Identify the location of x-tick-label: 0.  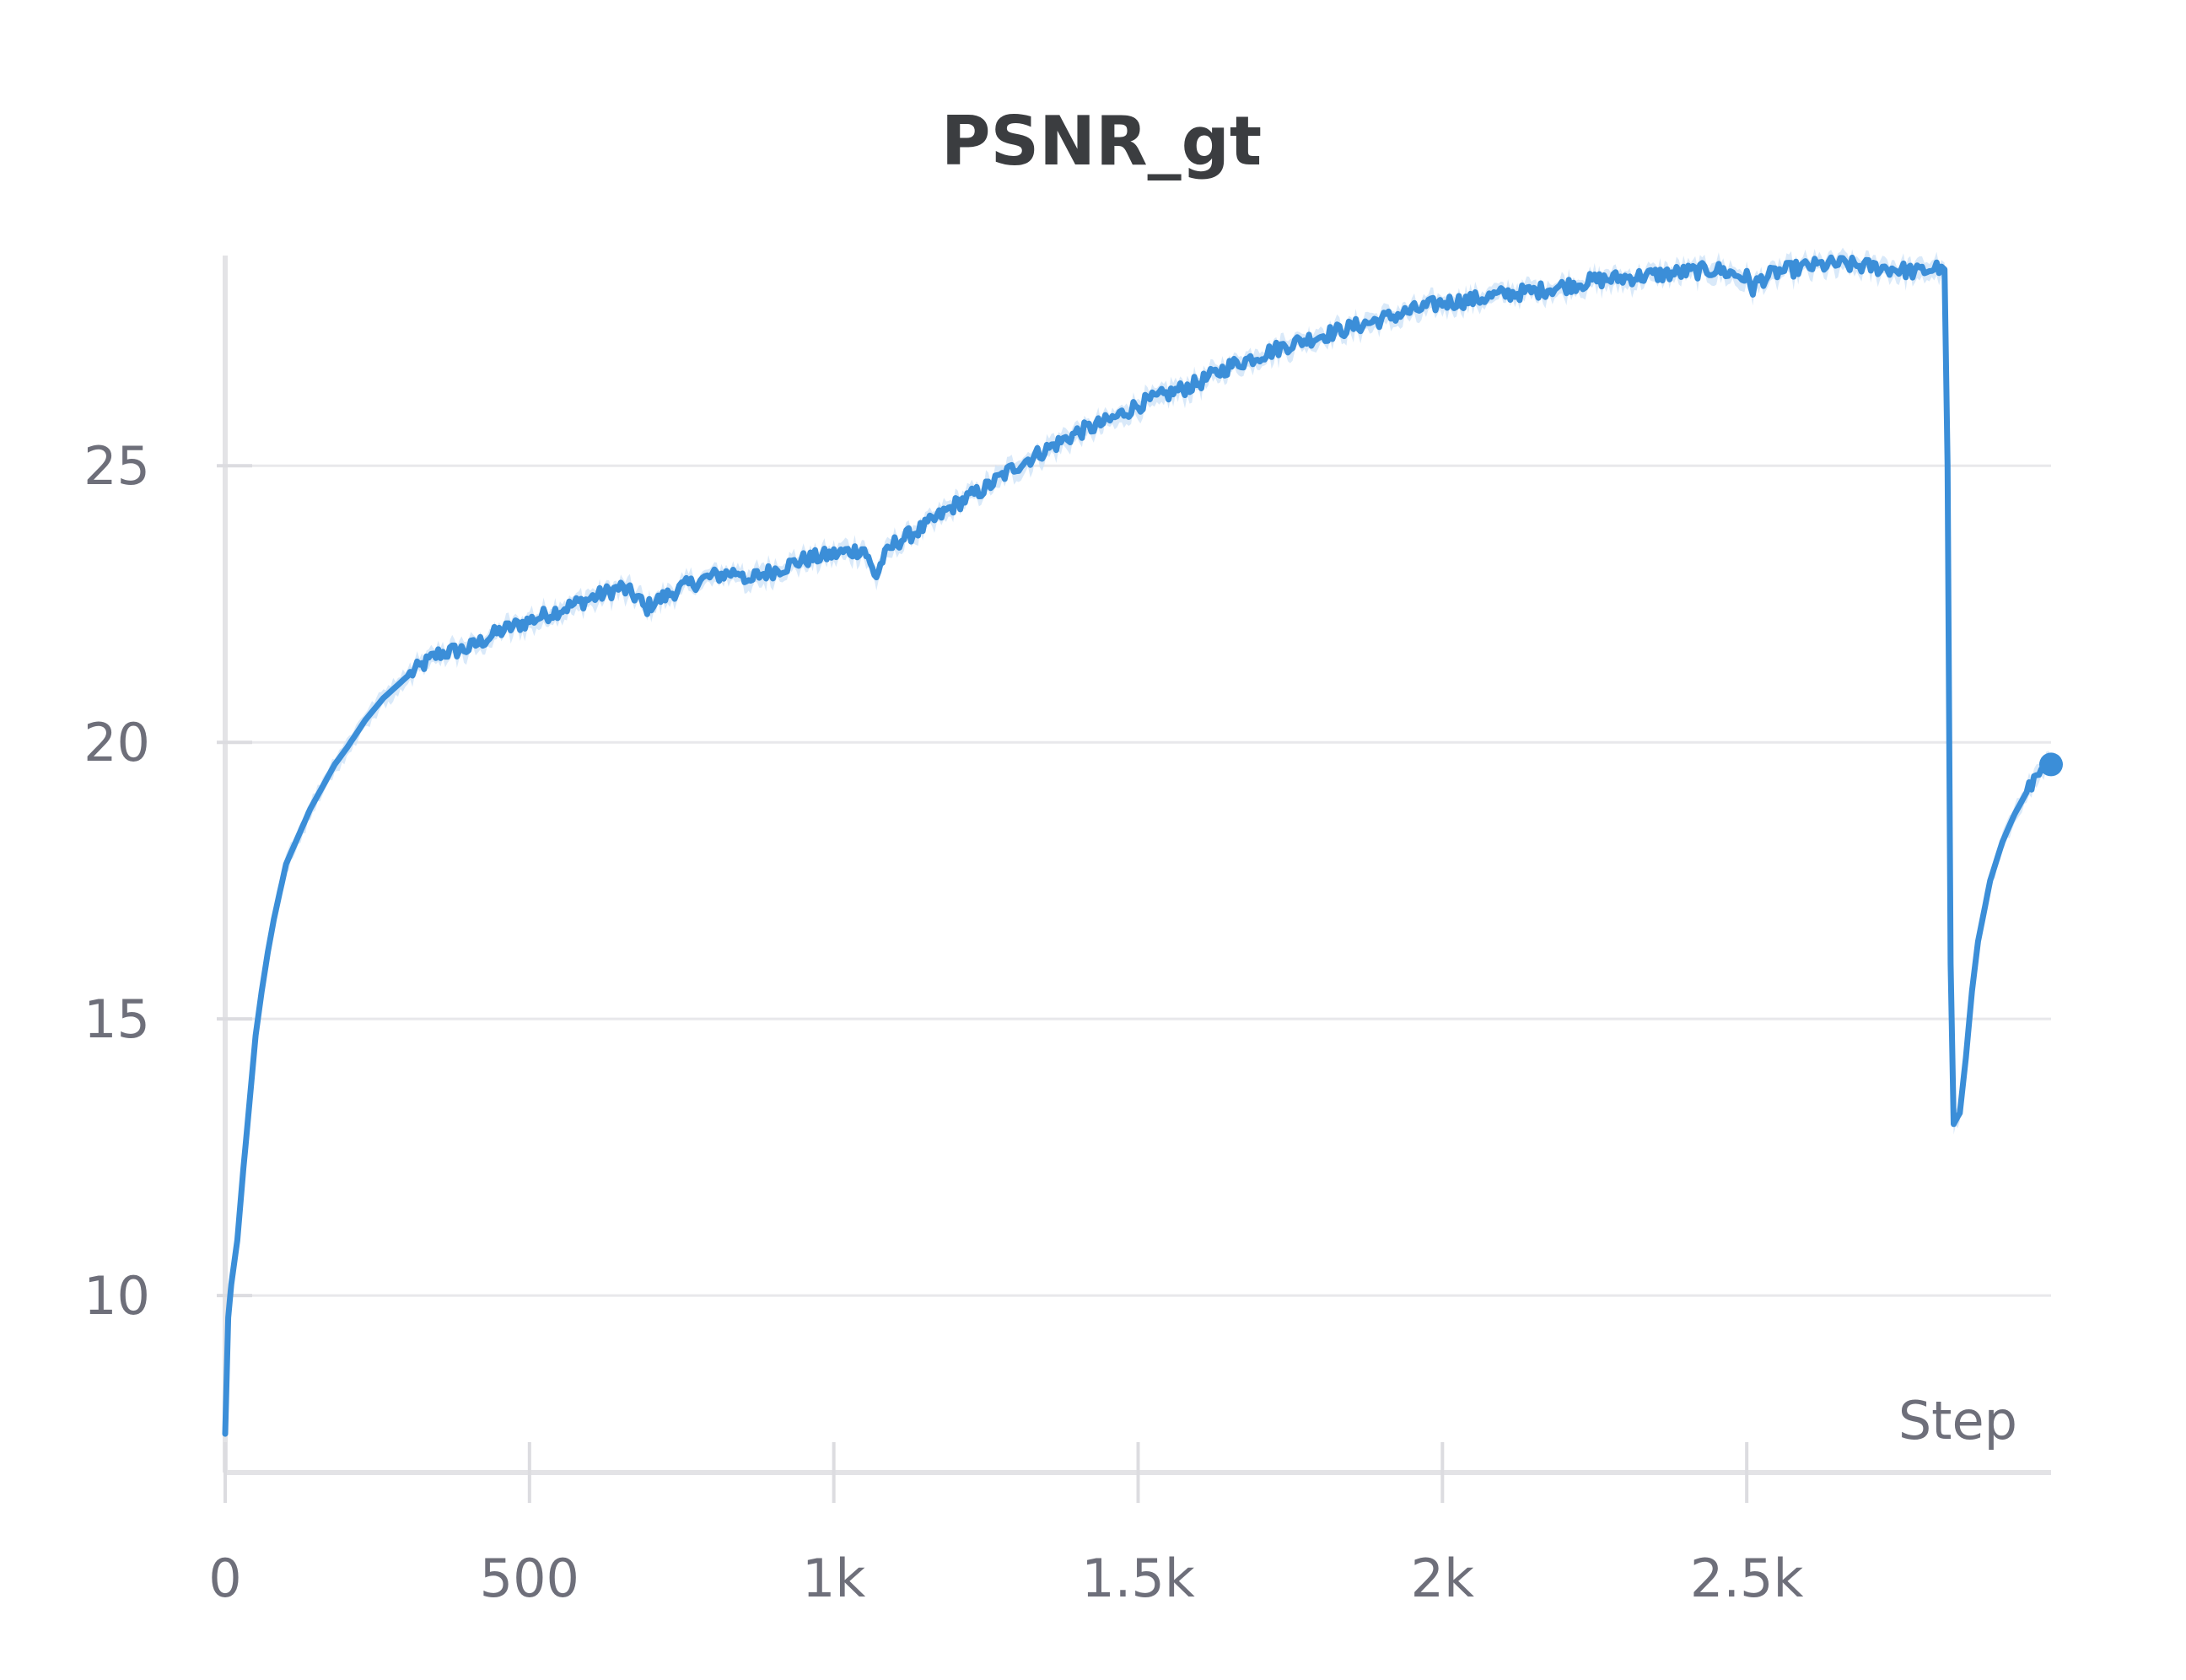
(225, 1579).